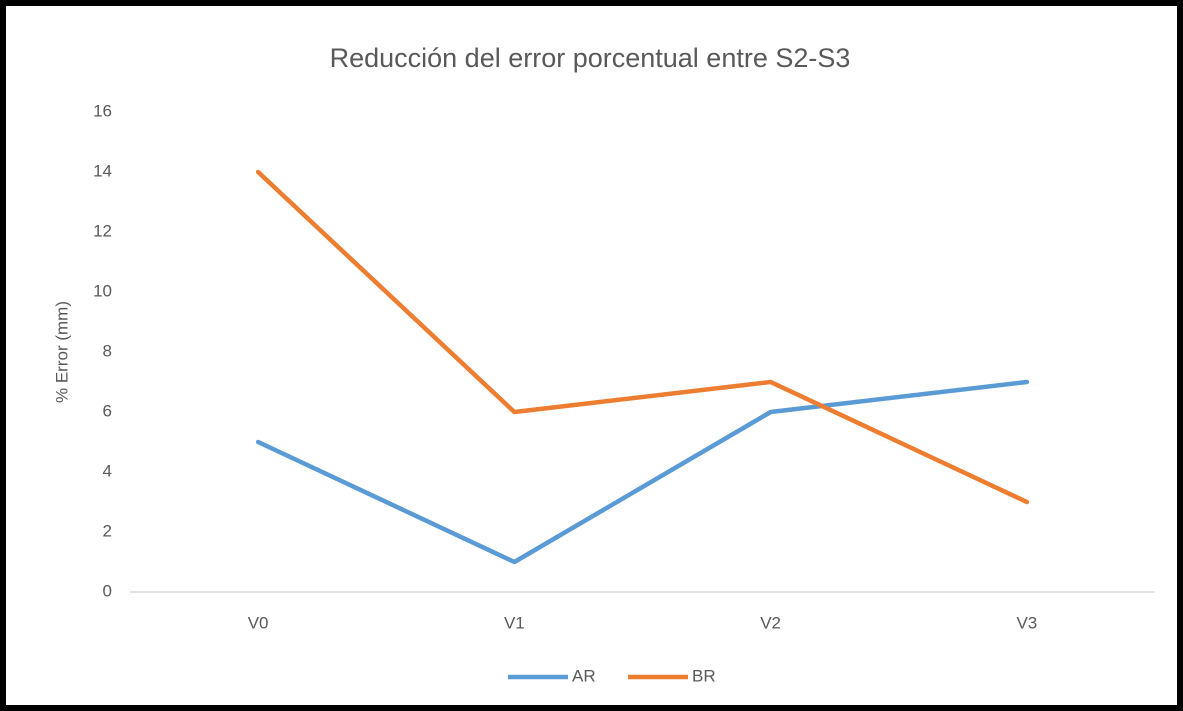 The height and width of the screenshot is (711, 1183). What do you see at coordinates (102, 230) in the screenshot?
I see `y-tick-label: 12` at bounding box center [102, 230].